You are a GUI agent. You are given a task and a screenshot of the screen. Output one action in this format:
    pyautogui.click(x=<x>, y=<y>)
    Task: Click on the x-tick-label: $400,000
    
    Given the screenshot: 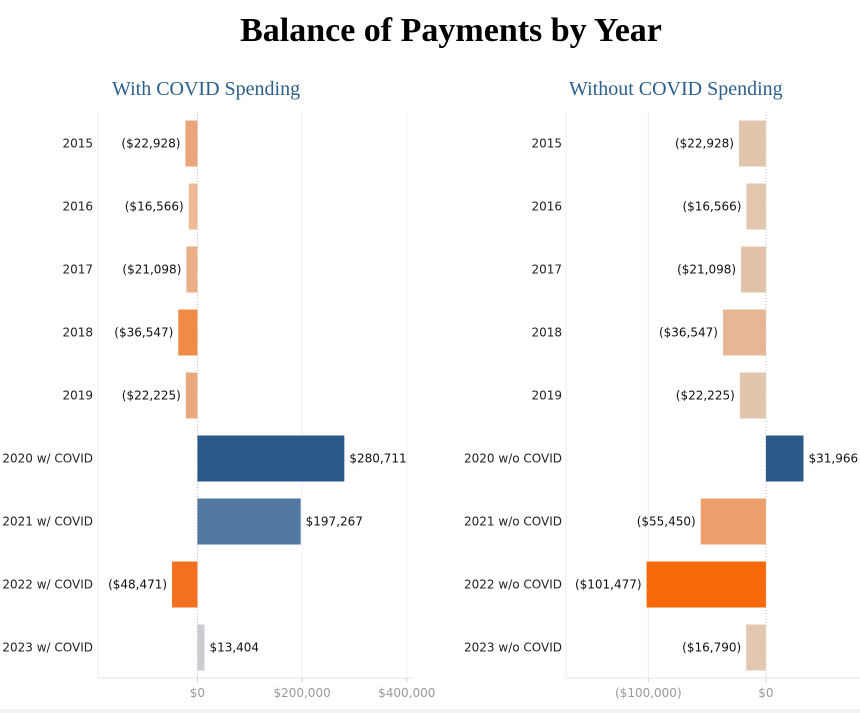 What is the action you would take?
    pyautogui.click(x=406, y=693)
    